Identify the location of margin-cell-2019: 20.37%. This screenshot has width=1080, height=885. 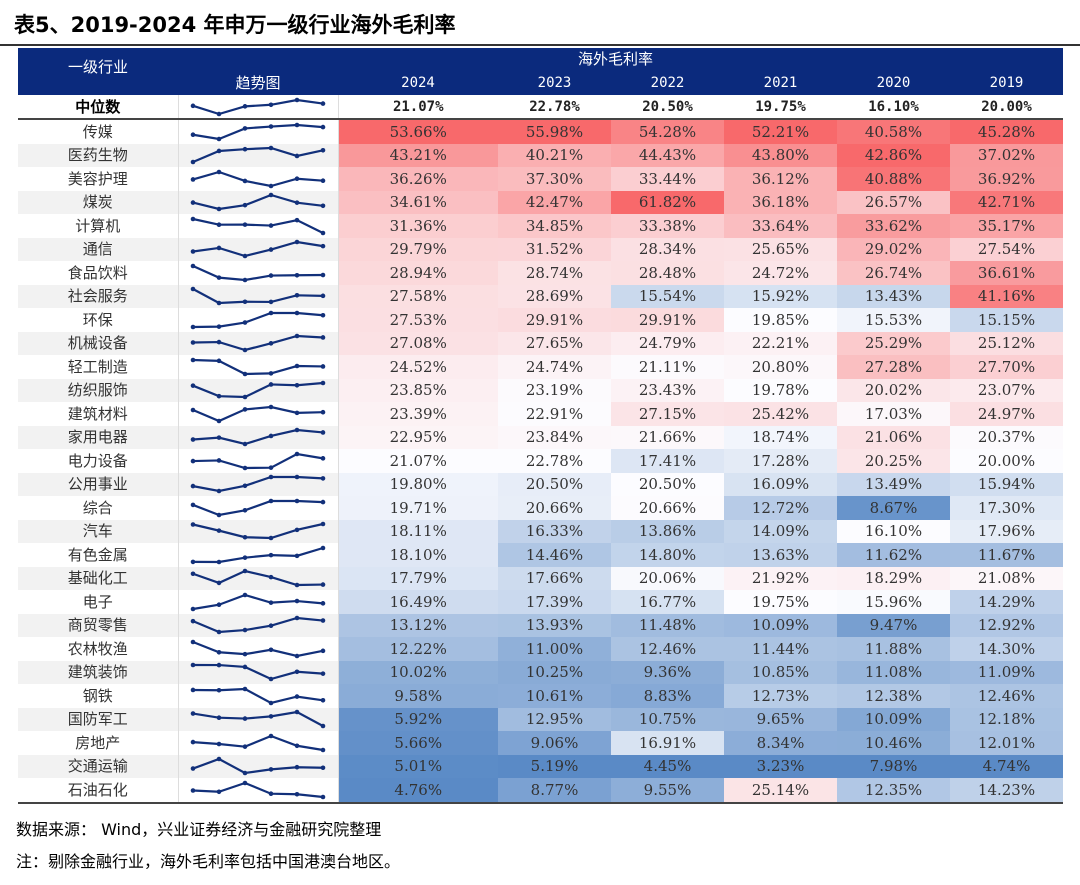
(1007, 437).